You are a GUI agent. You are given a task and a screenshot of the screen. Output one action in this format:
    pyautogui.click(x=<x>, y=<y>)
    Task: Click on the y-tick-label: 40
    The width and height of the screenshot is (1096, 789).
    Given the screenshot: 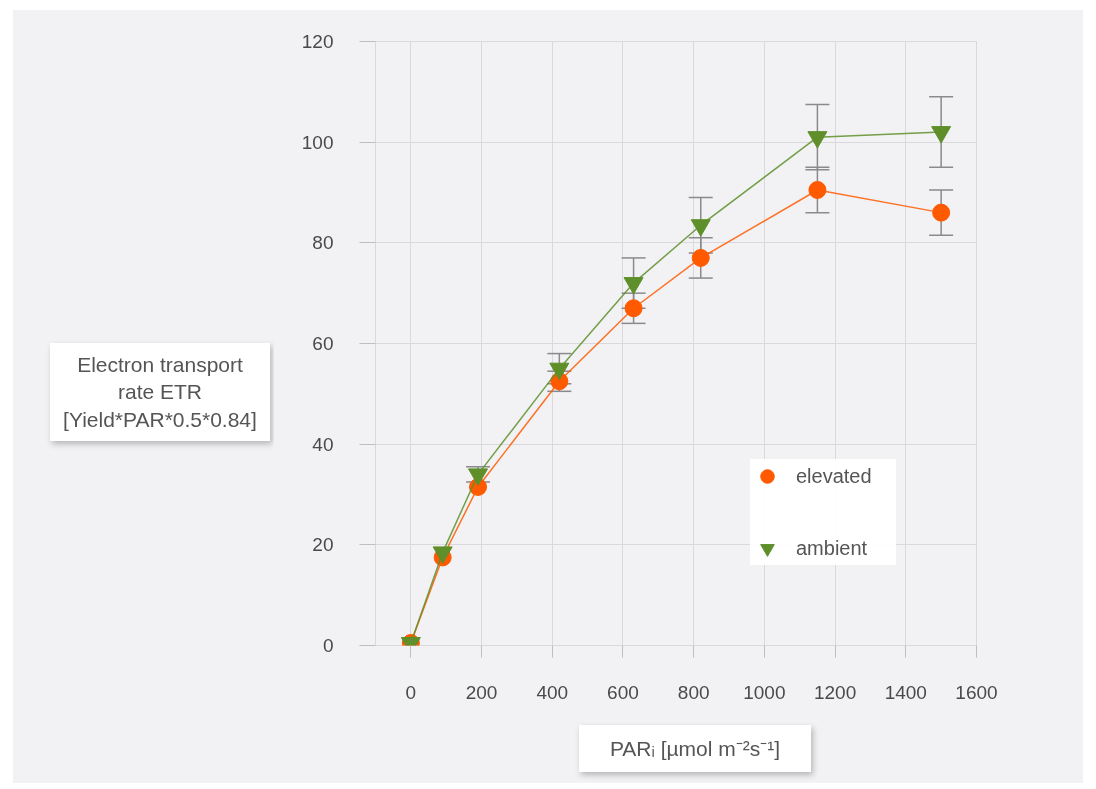 What is the action you would take?
    pyautogui.click(x=323, y=444)
    